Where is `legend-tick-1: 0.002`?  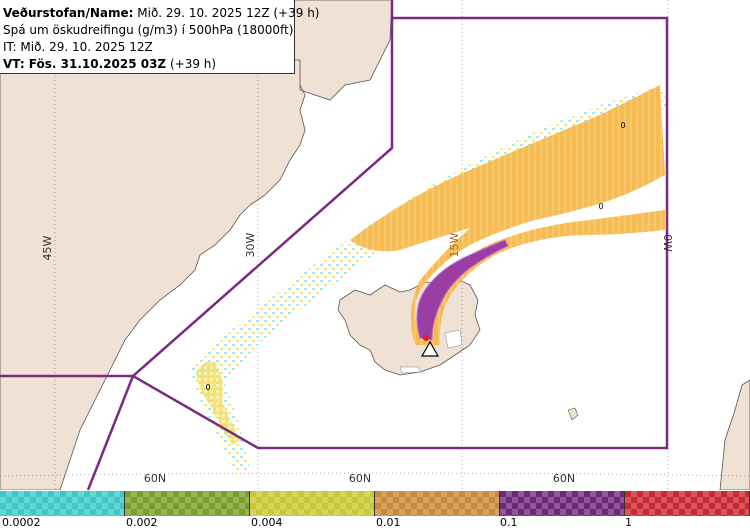 legend-tick-1: 0.002 is located at coordinates (142, 522).